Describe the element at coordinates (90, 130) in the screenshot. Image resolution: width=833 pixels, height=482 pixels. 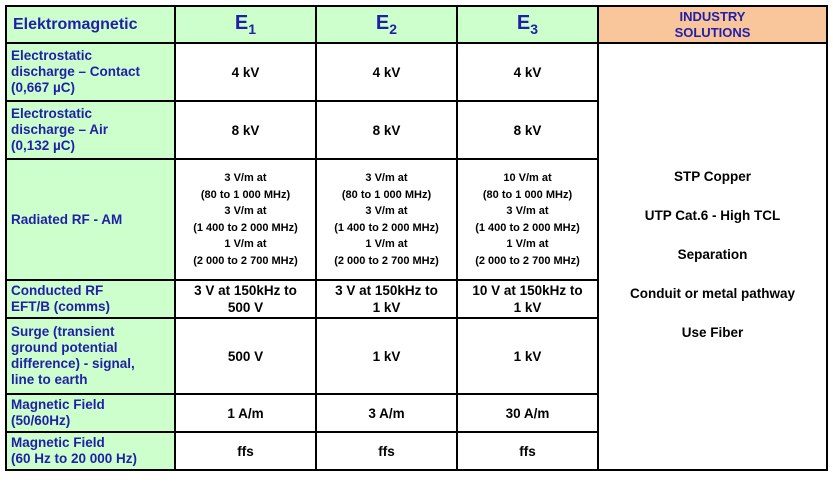
I see `row-label-esd-air: Electrostatic discharge – Air (0,132 µC)` at that location.